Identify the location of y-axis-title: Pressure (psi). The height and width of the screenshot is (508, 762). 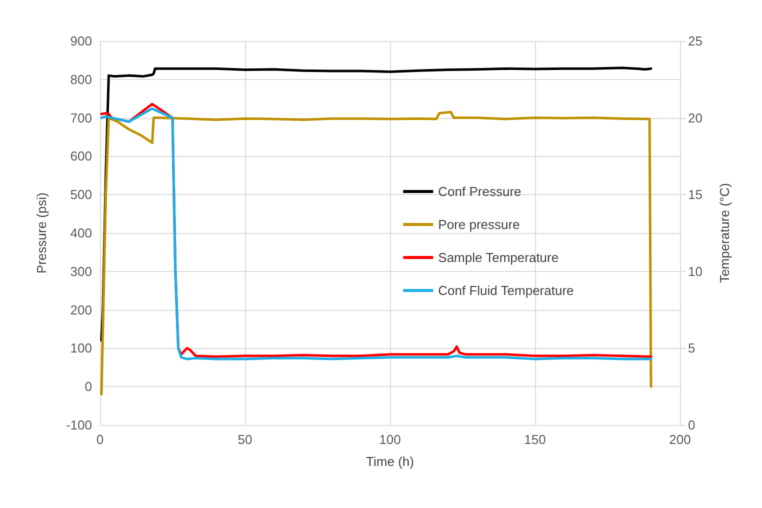
(41, 233).